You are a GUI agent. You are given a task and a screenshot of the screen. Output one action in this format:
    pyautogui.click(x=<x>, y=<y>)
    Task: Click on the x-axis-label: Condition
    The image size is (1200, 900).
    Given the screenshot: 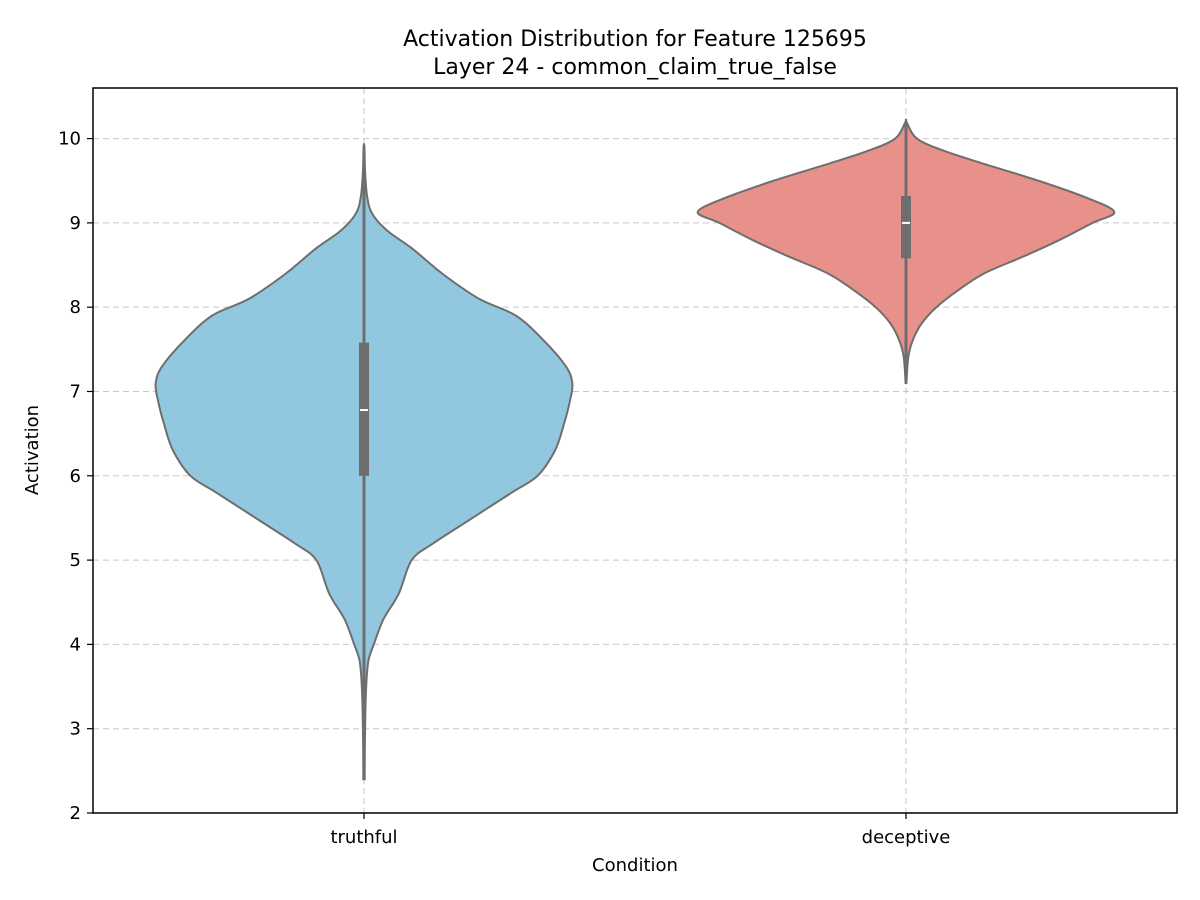 What is the action you would take?
    pyautogui.click(x=635, y=865)
    